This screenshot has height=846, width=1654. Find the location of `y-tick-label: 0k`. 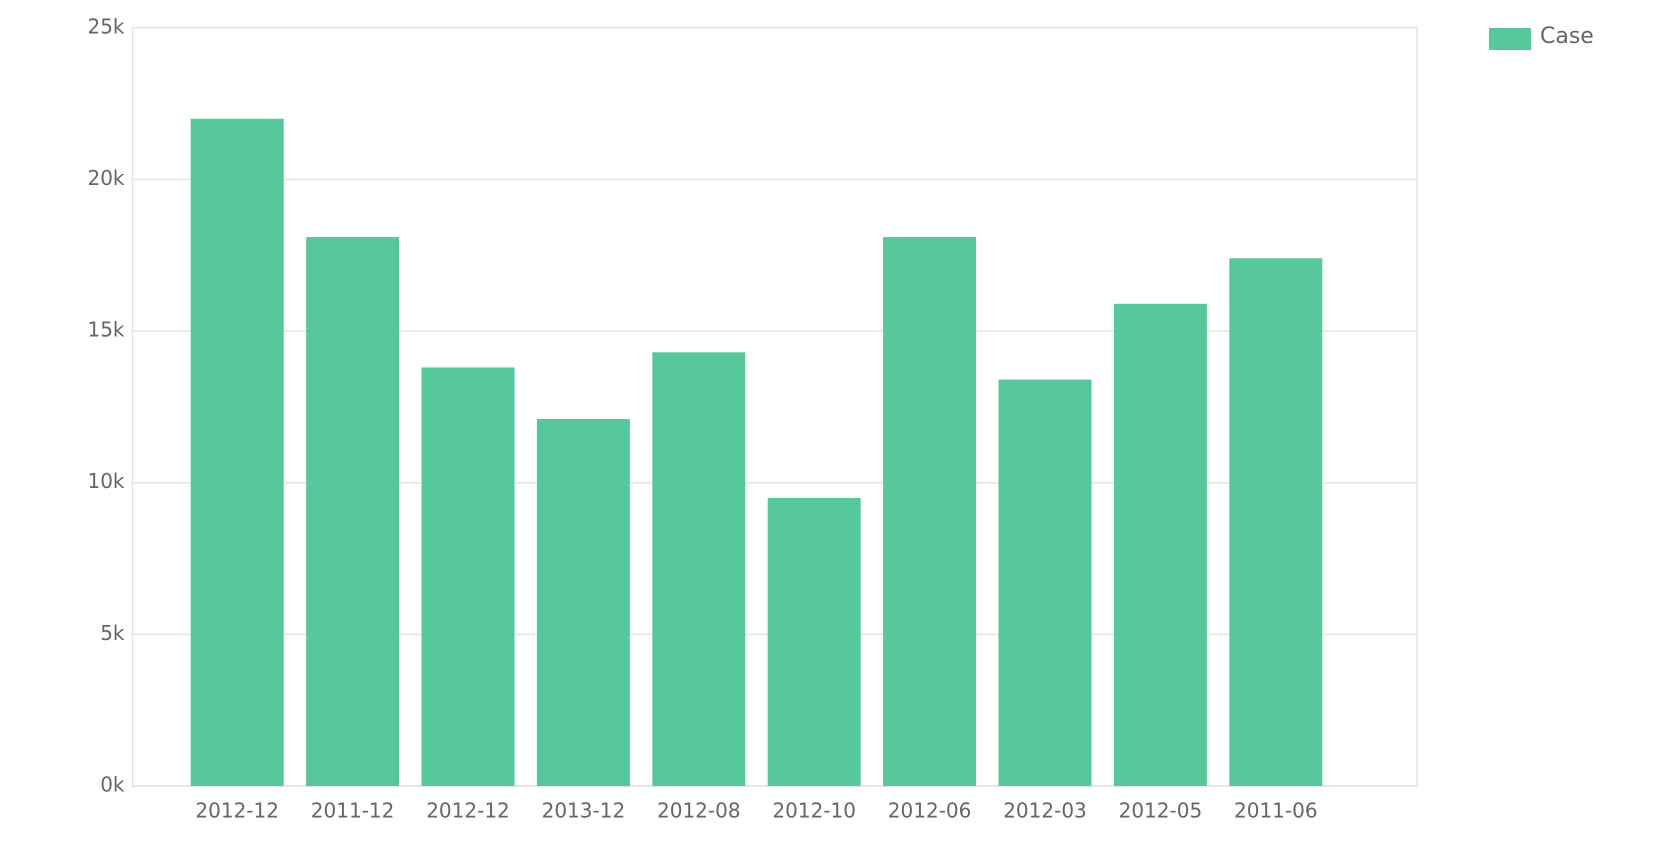

y-tick-label: 0k is located at coordinates (112, 785).